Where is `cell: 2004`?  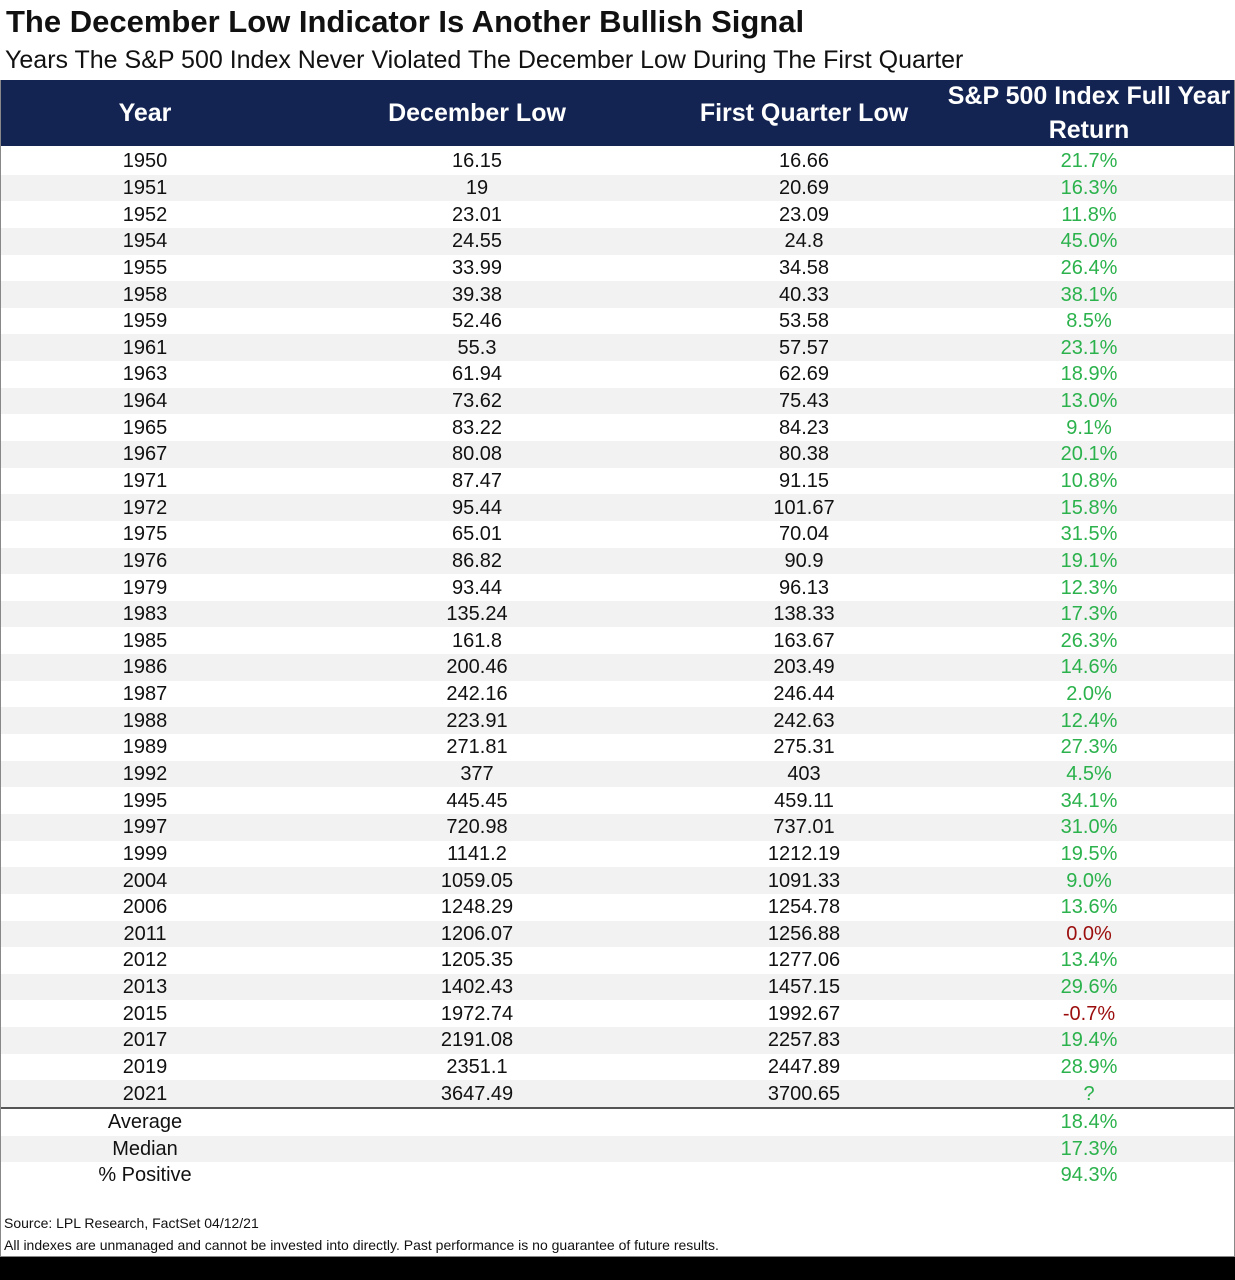 cell: 2004 is located at coordinates (145, 880).